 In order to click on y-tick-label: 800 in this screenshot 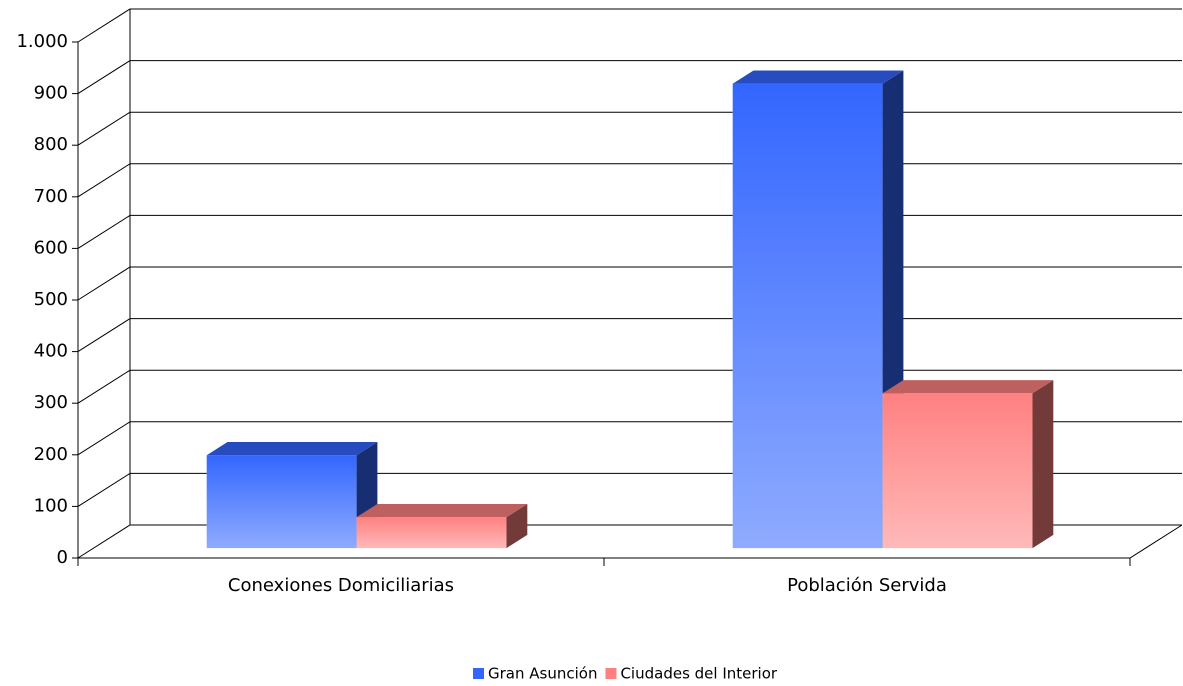, I will do `click(51, 144)`.